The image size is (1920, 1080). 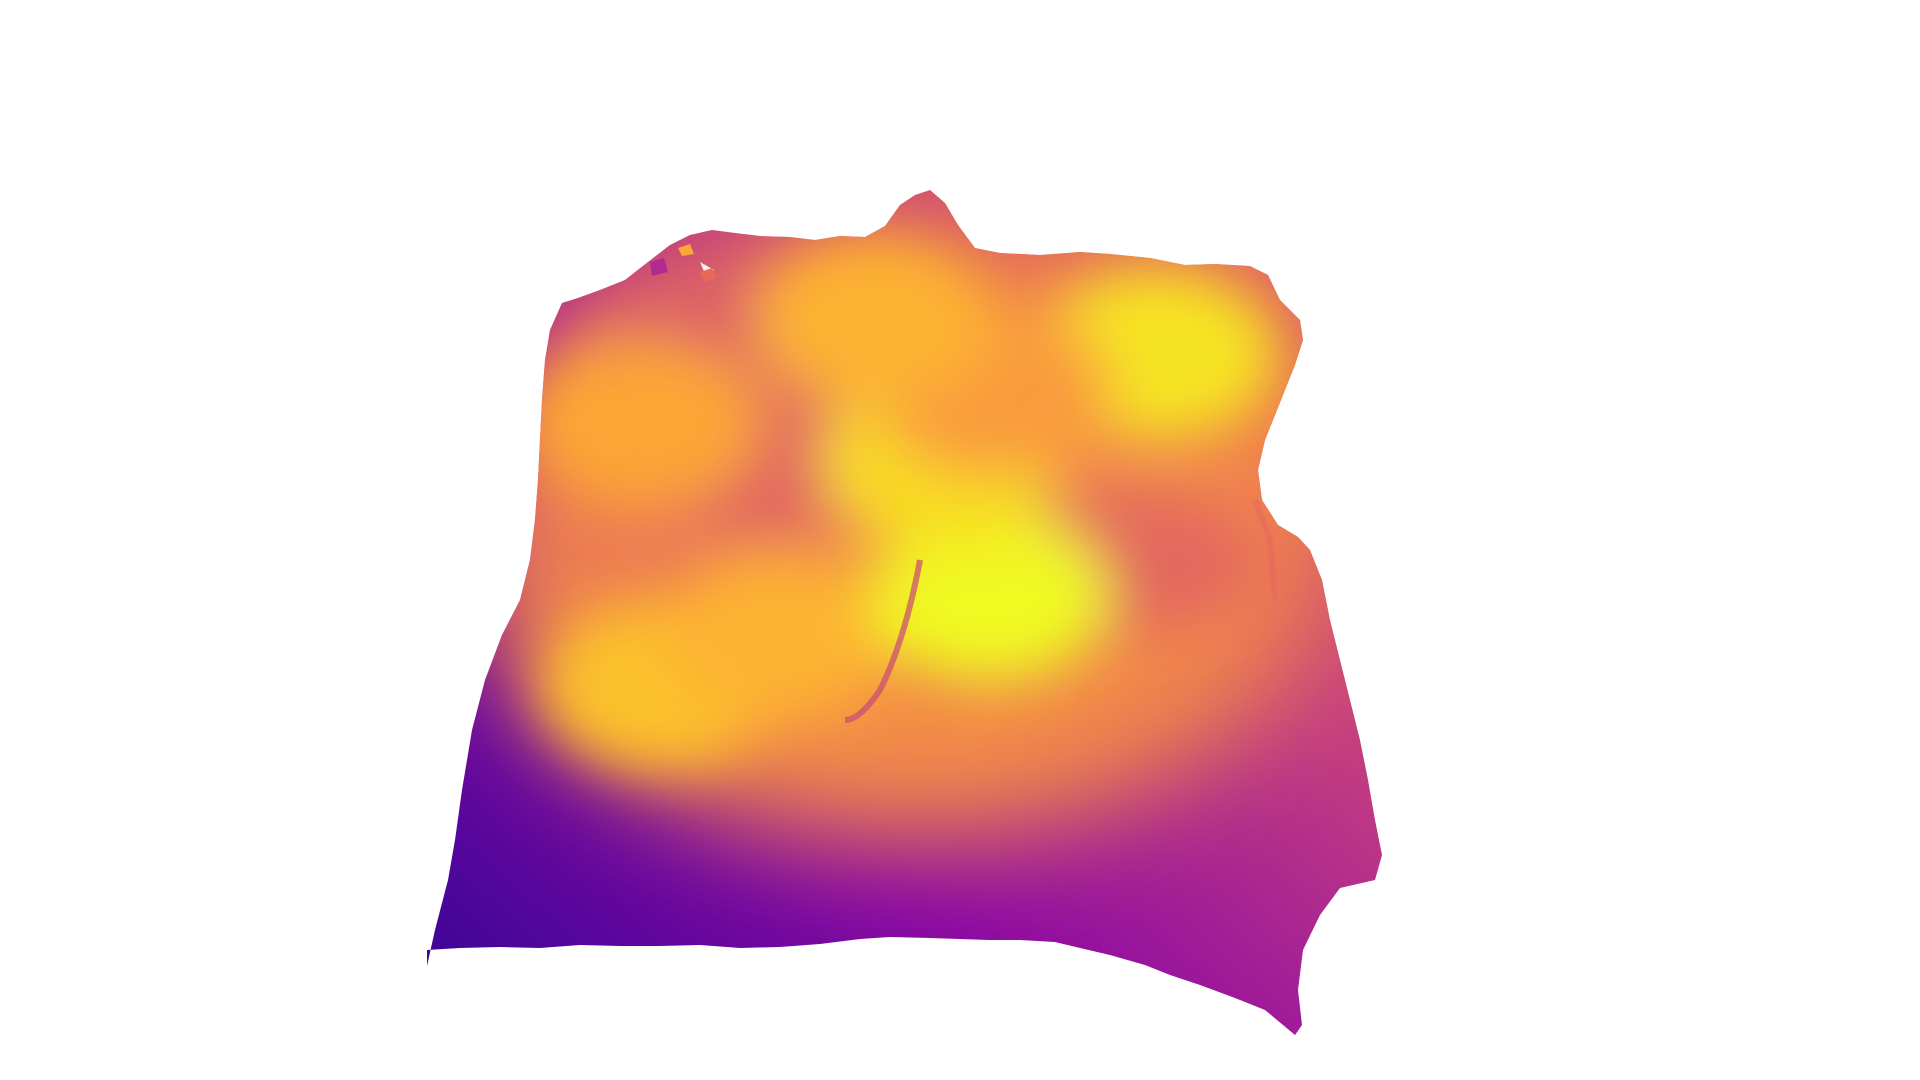 What do you see at coordinates (659, 267) in the screenshot?
I see `surface-notch` at bounding box center [659, 267].